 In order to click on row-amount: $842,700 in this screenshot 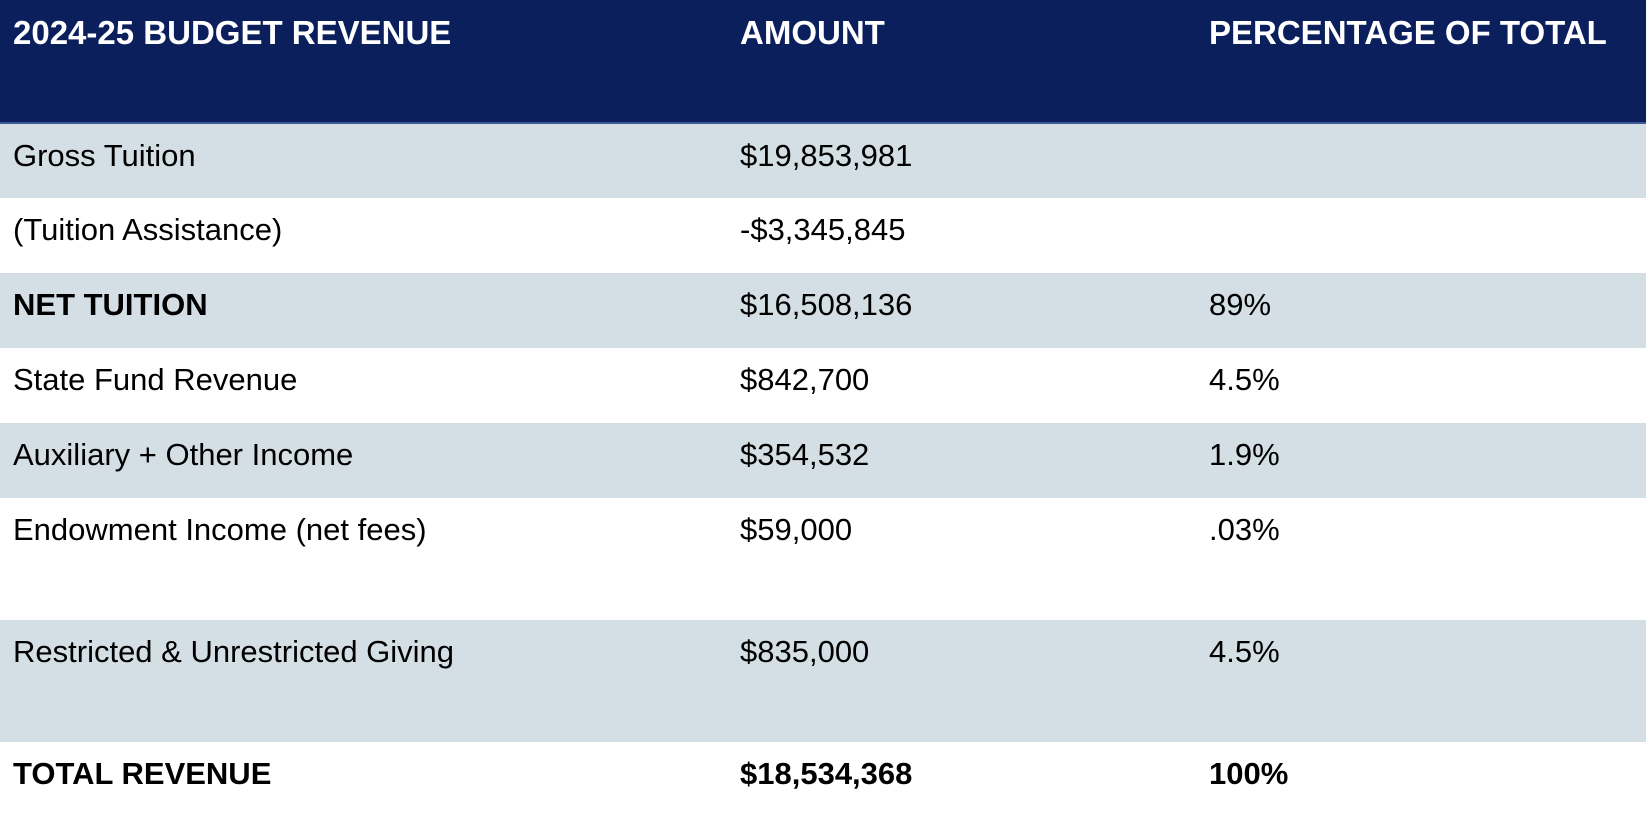, I will do `click(805, 379)`.